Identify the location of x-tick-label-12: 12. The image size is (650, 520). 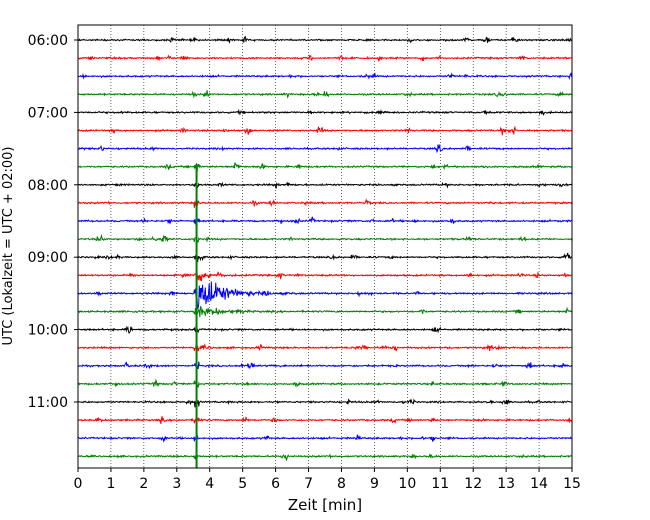
(473, 484).